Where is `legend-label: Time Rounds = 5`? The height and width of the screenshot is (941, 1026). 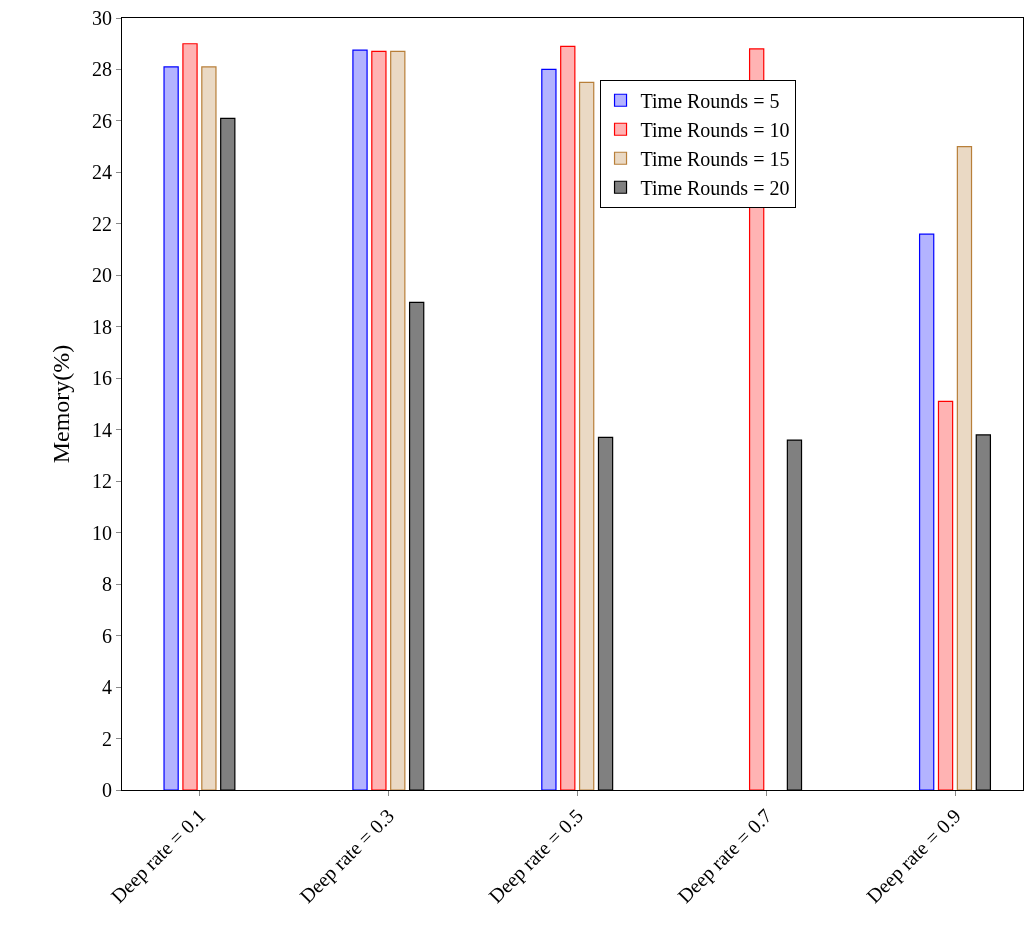 legend-label: Time Rounds = 5 is located at coordinates (710, 101).